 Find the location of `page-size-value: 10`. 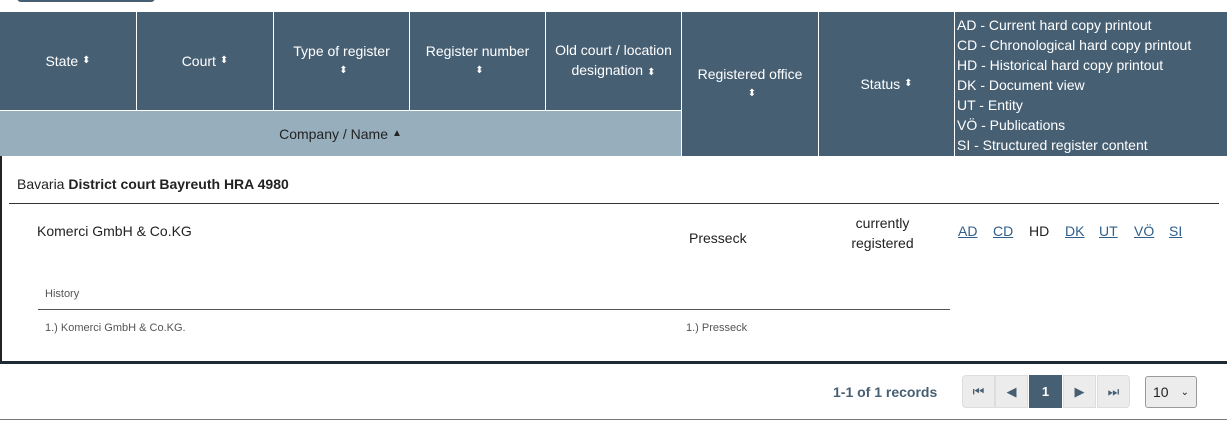

page-size-value: 10 is located at coordinates (1161, 392).